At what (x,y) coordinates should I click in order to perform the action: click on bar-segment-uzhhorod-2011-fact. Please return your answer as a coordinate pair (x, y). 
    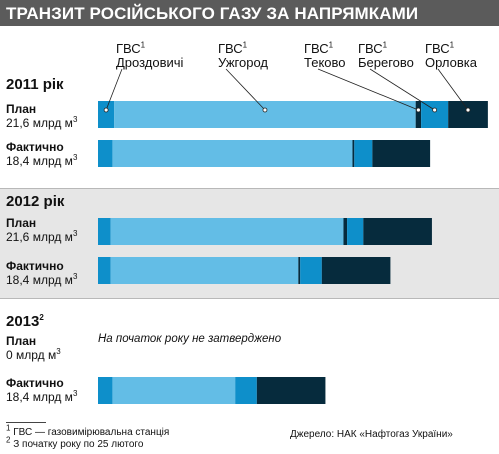
    Looking at the image, I should click on (232, 153).